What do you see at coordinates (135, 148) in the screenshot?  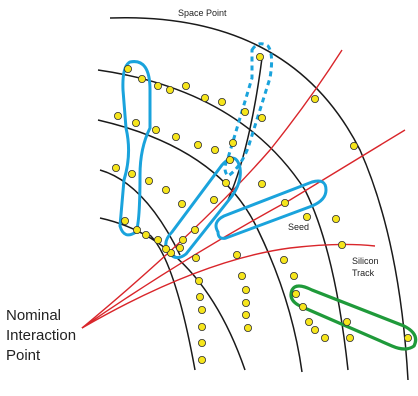 I see `seed-left-vertical` at bounding box center [135, 148].